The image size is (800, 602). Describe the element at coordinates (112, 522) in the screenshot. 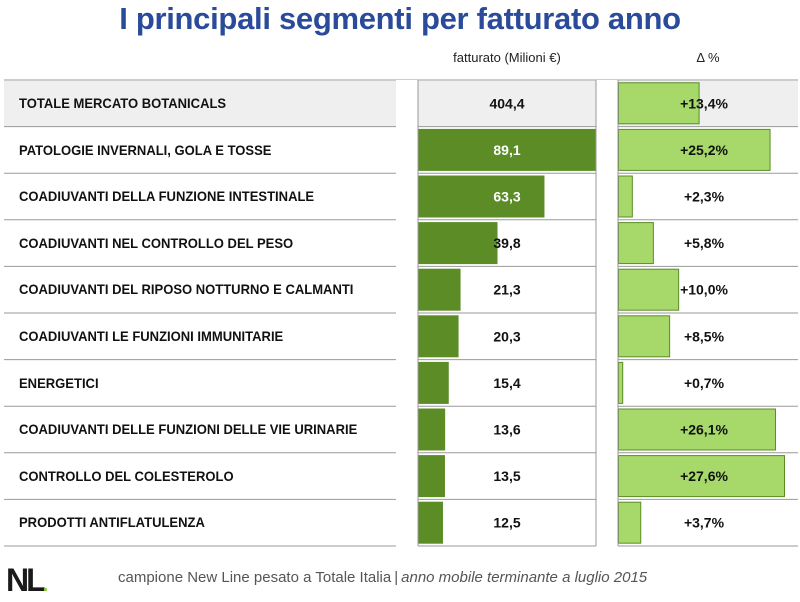

I see `row-label: PRODOTTI ANTIFLATULENZA` at that location.